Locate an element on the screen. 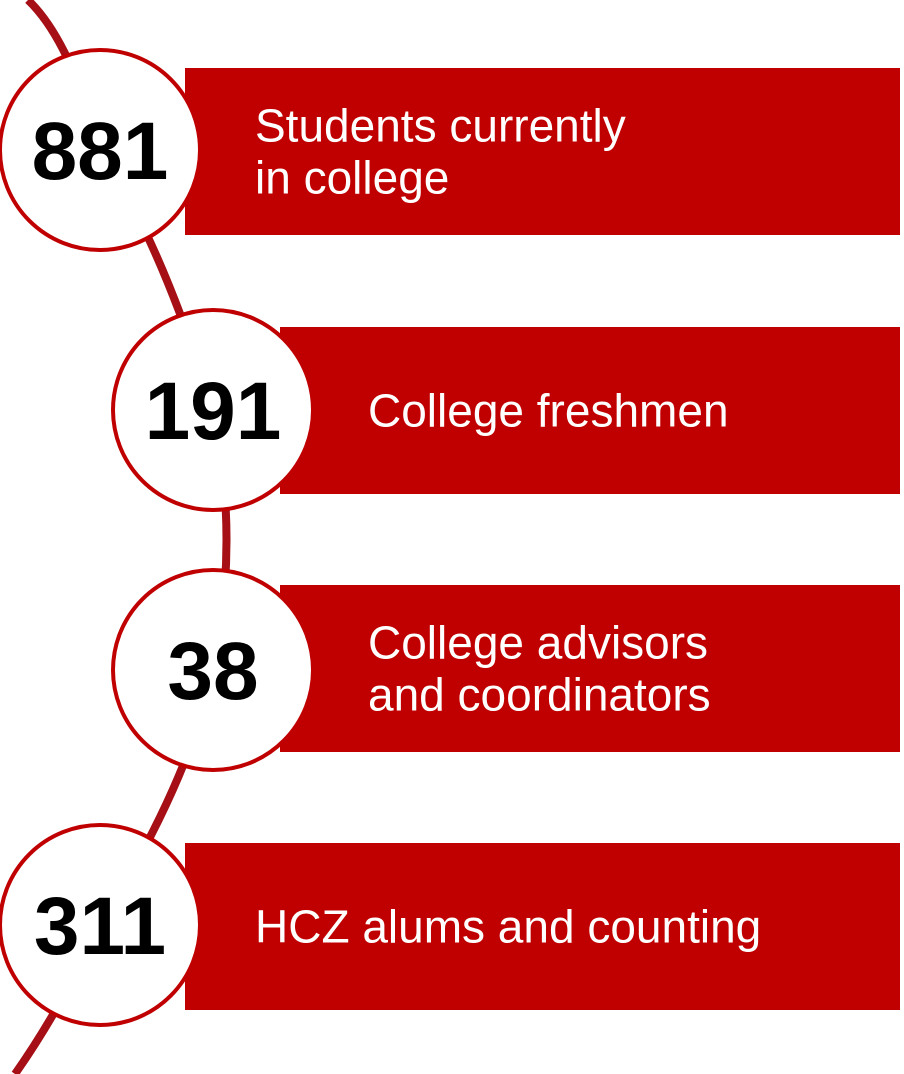 This screenshot has width=904, height=1074. stat-label: College advisors is located at coordinates (538, 643).